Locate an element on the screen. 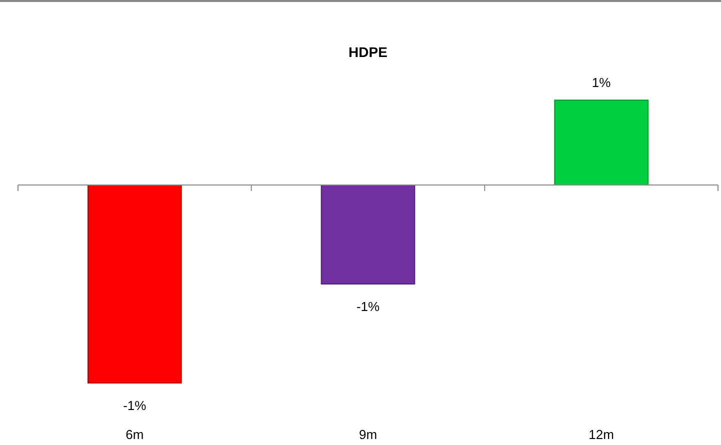 The image size is (721, 445). x-tick-label: 9m is located at coordinates (368, 434).